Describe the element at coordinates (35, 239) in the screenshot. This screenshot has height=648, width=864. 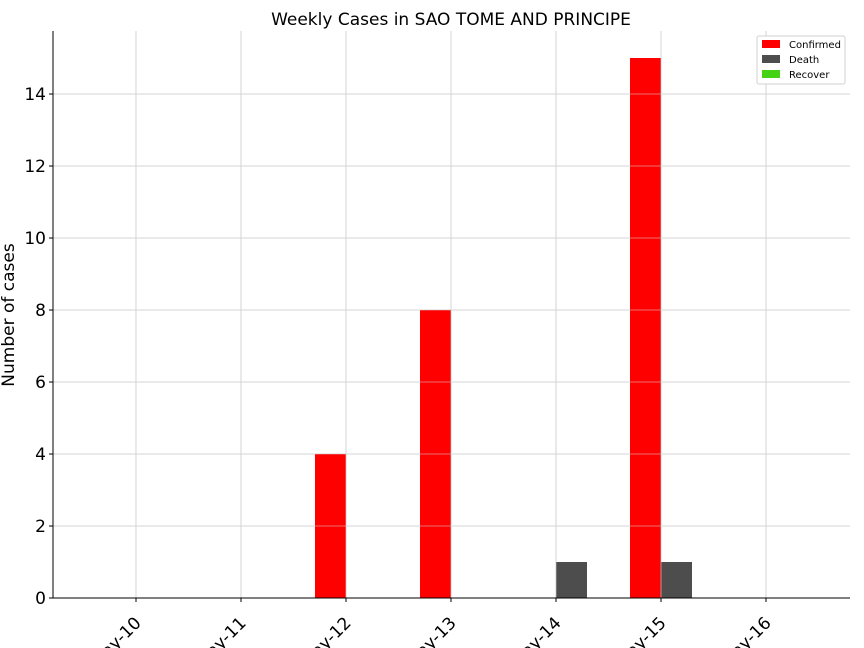
I see `y-tick-label: 10` at that location.